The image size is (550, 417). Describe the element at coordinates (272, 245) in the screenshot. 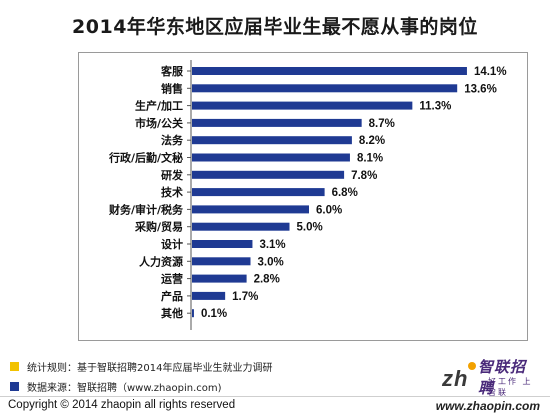

I see `value-label: 3.1%` at that location.